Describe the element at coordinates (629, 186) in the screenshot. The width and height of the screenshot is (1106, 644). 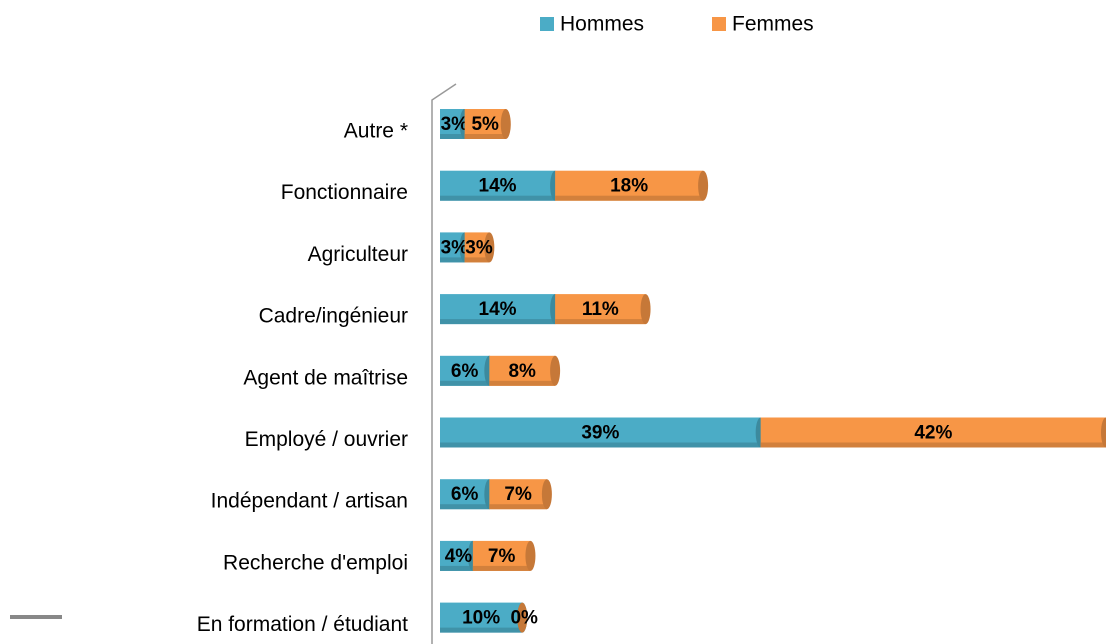
I see `data-label: 18%` at that location.